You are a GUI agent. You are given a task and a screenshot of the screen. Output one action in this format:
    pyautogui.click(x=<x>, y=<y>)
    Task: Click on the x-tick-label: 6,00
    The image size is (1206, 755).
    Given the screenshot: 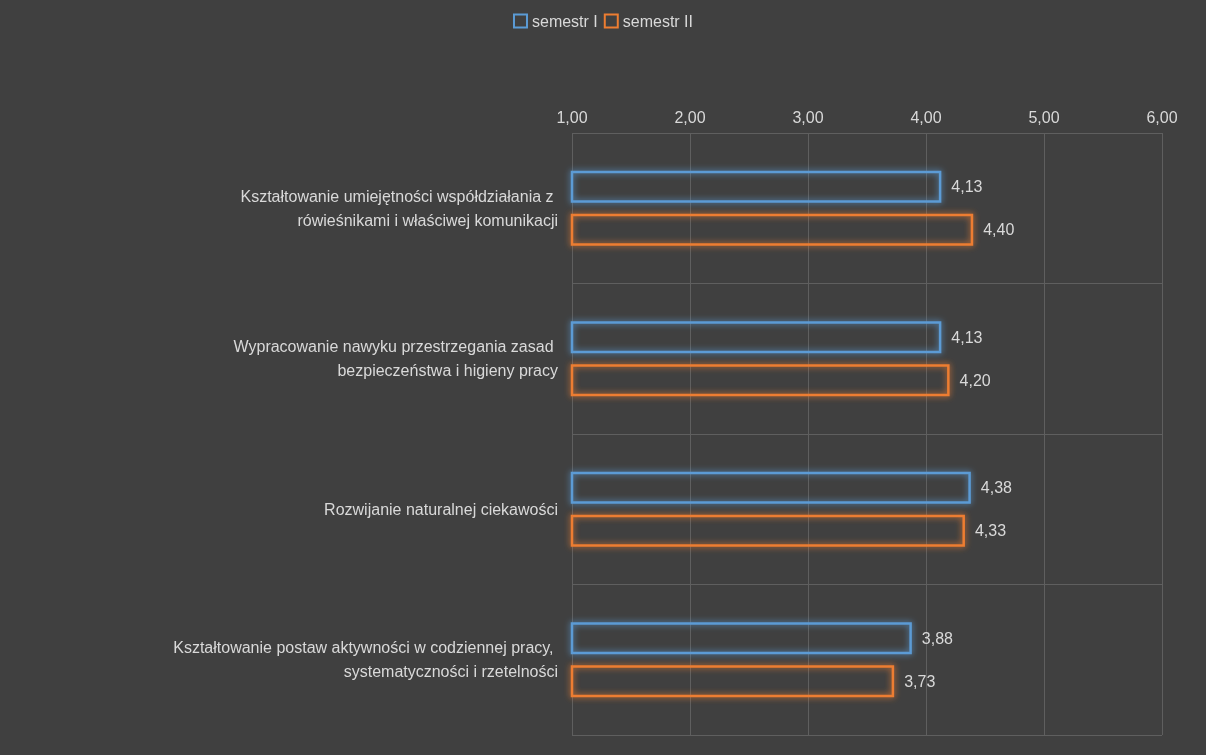 What is the action you would take?
    pyautogui.click(x=1162, y=117)
    